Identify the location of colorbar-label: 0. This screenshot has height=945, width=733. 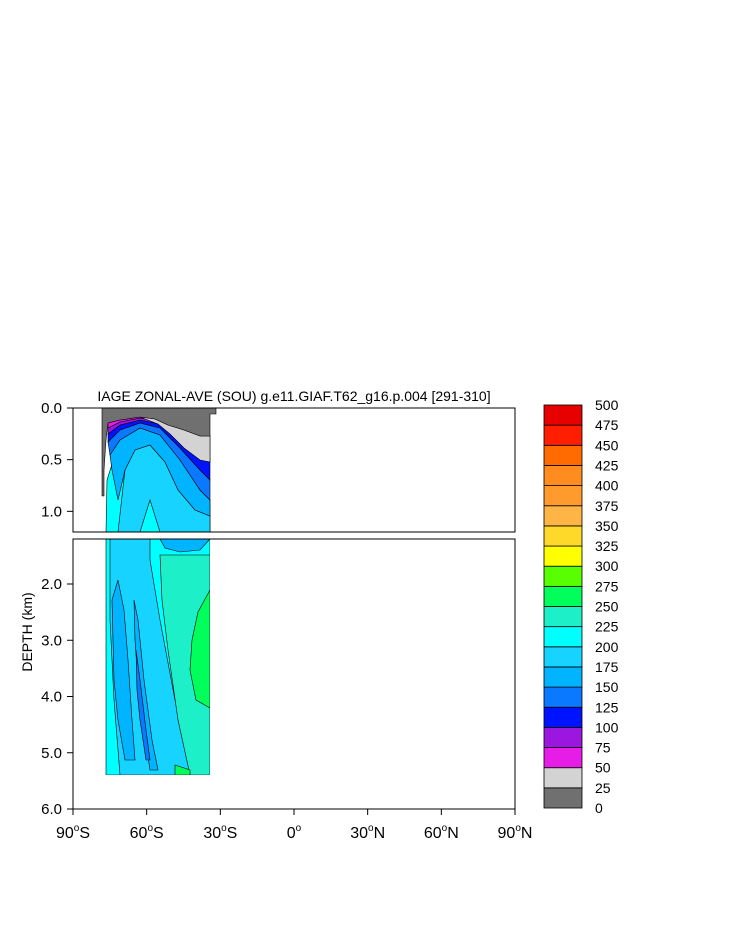
(599, 808).